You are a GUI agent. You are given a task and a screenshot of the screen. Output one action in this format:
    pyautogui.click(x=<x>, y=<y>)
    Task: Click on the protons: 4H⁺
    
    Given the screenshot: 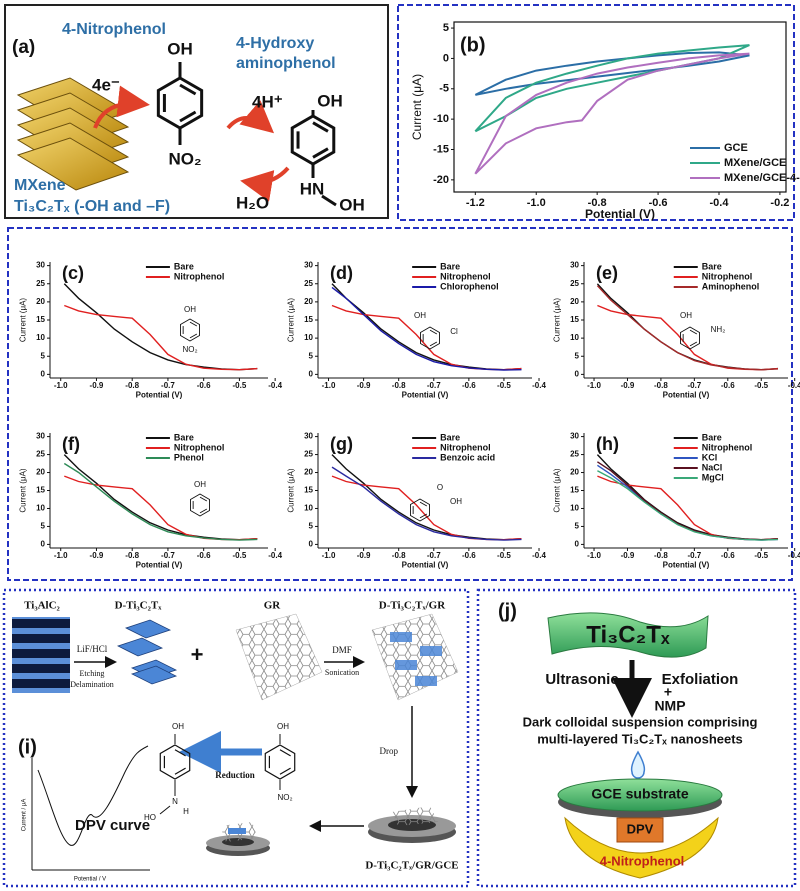 What is the action you would take?
    pyautogui.click(x=267, y=101)
    